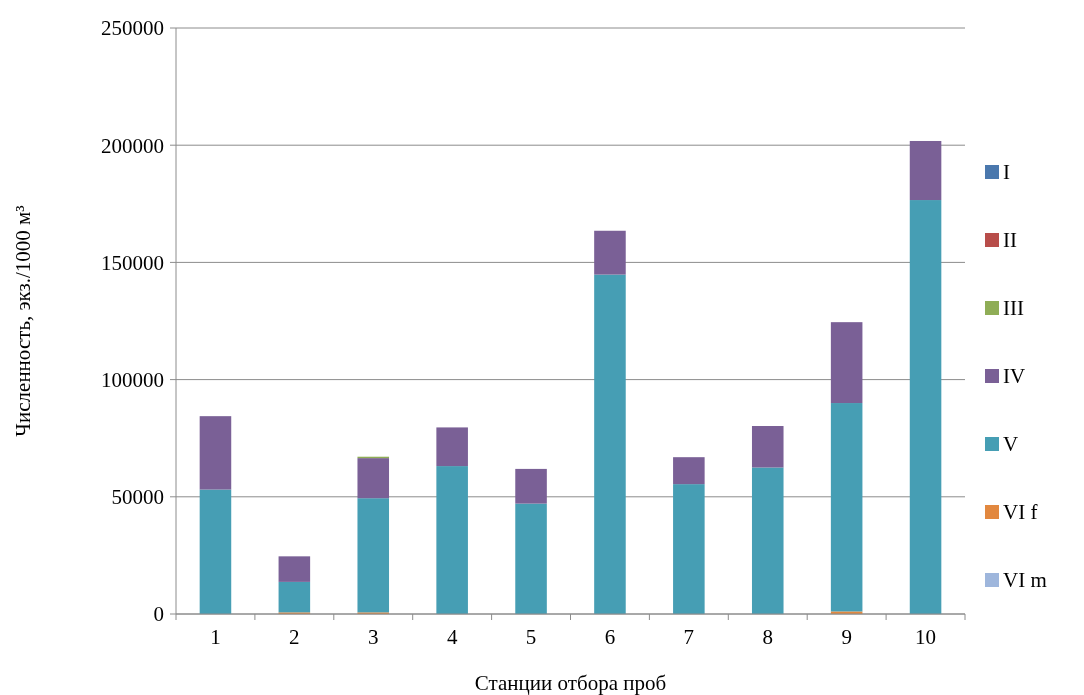  I want to click on y-tick-label: 0, so click(158, 614).